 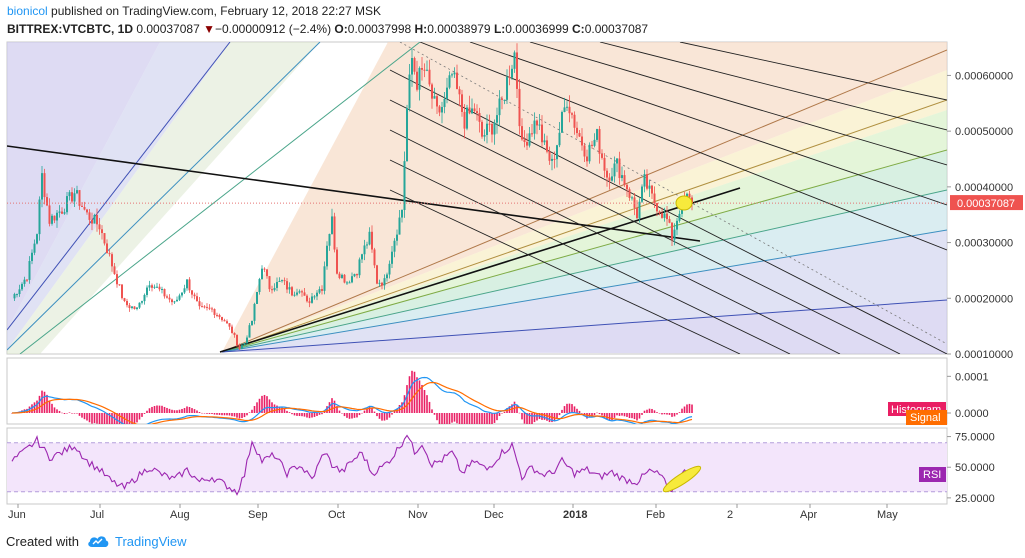 I want to click on author-link: bionicol, so click(x=27, y=11).